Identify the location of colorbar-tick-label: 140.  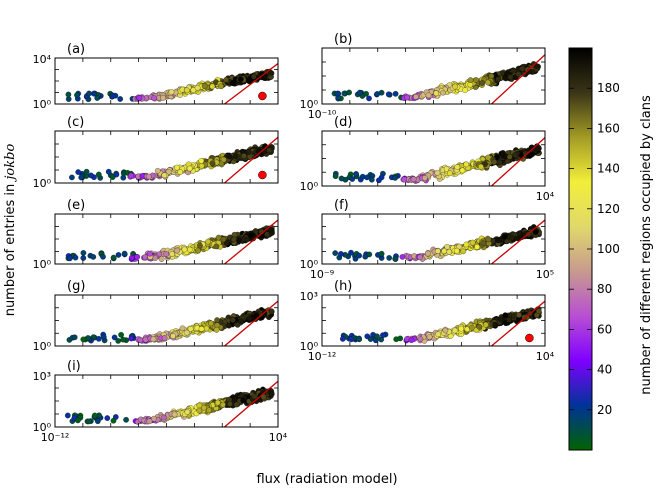
(608, 169).